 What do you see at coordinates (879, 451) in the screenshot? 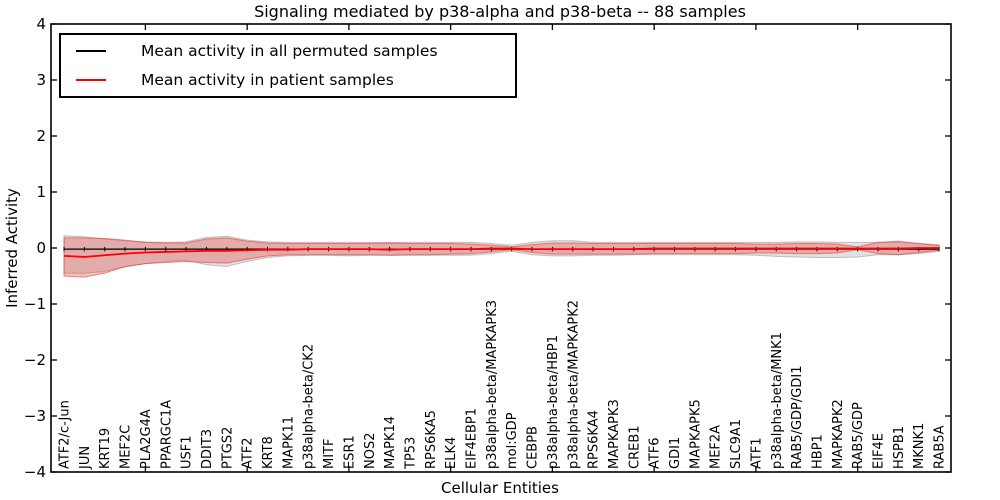
I see `x-tick-label: EIF4E` at bounding box center [879, 451].